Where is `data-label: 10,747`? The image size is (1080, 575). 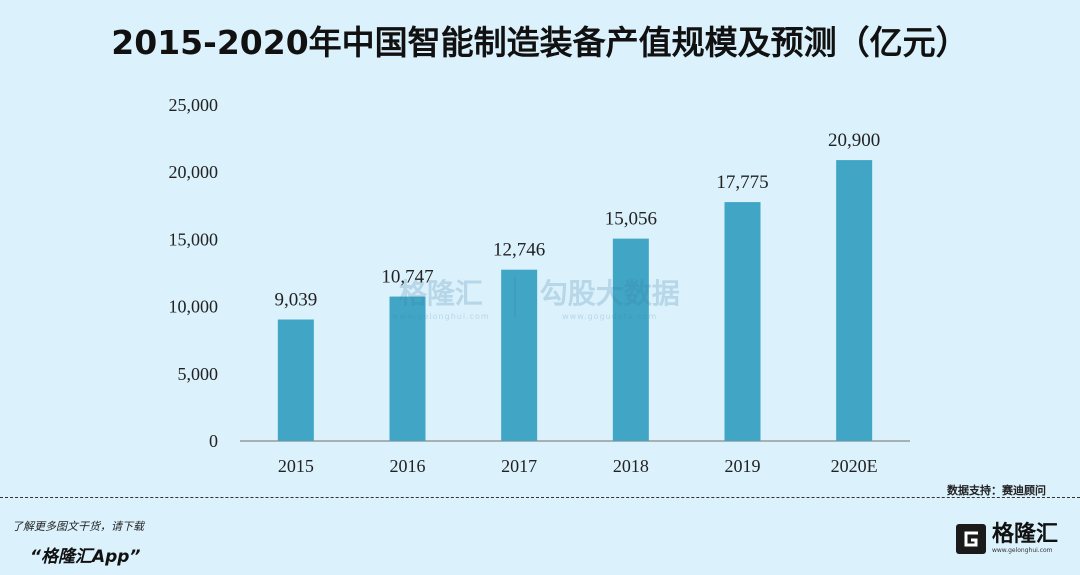 data-label: 10,747 is located at coordinates (407, 277).